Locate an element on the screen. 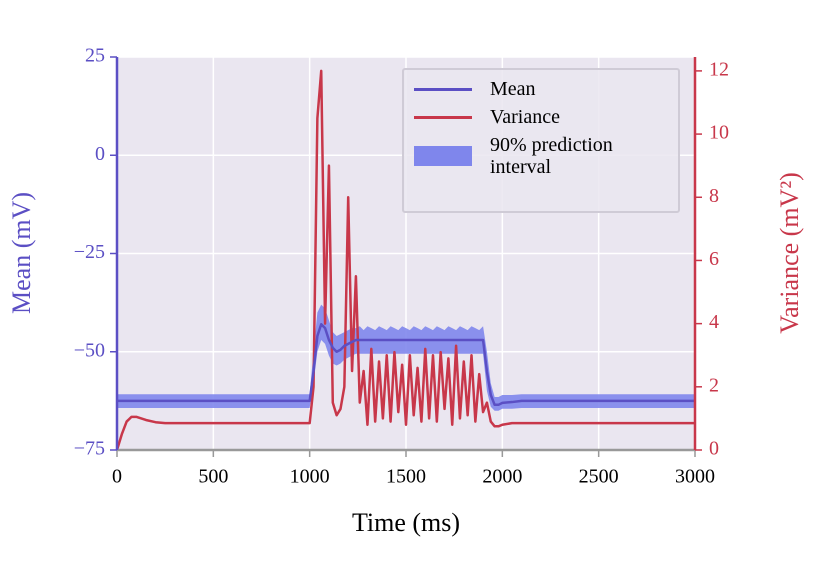 This screenshot has height=582, width=822. line-mean is located at coordinates (406, 364).